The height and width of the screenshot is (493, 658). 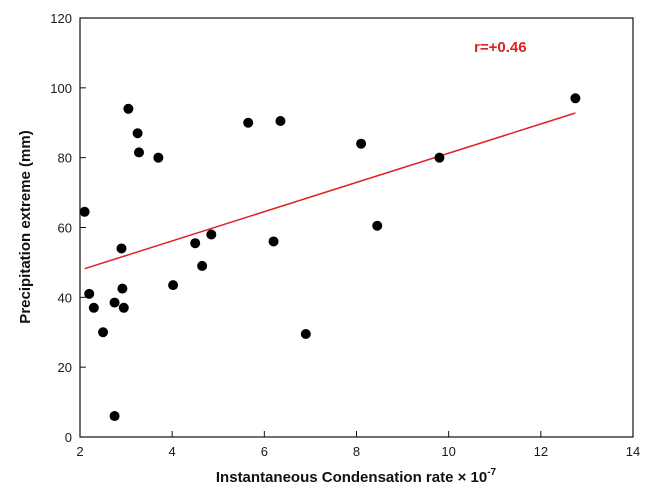 What do you see at coordinates (65, 228) in the screenshot?
I see `y-tick-label: 60` at bounding box center [65, 228].